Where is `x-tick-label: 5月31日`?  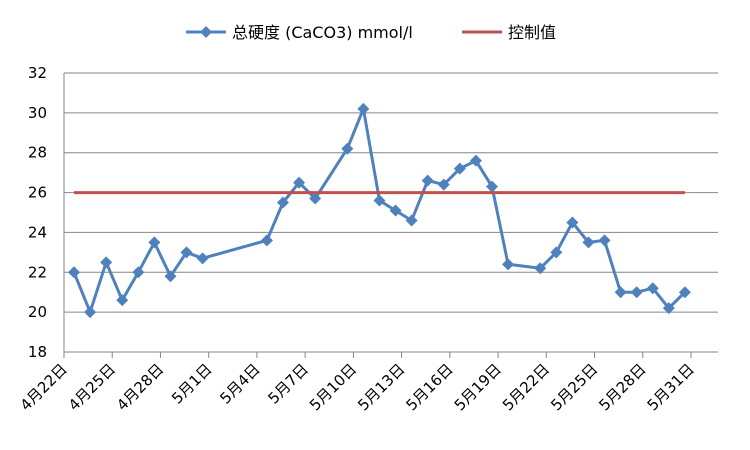 x-tick-label: 5月31日 is located at coordinates (671, 387).